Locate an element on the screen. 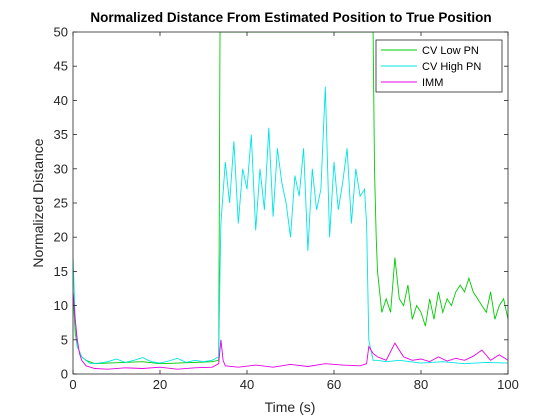 The image size is (560, 420). y-tick-label-4: 20 is located at coordinates (61, 237).